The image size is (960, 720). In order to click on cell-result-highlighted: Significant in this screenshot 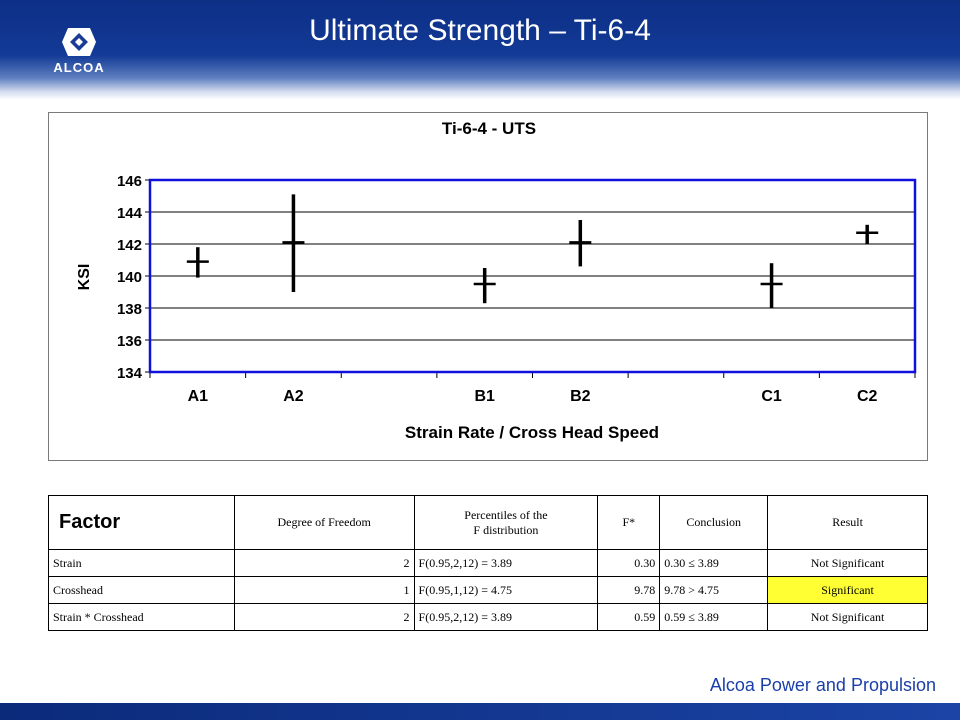, I will do `click(847, 590)`.